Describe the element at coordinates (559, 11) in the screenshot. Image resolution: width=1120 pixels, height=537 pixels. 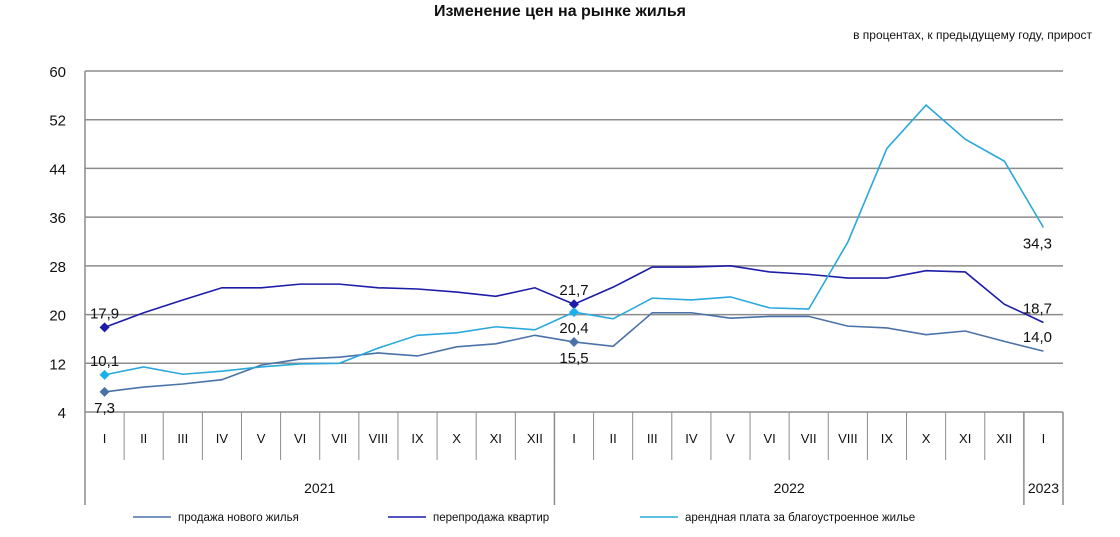
I see `chart-title: Изменение цен на рынке жилья` at that location.